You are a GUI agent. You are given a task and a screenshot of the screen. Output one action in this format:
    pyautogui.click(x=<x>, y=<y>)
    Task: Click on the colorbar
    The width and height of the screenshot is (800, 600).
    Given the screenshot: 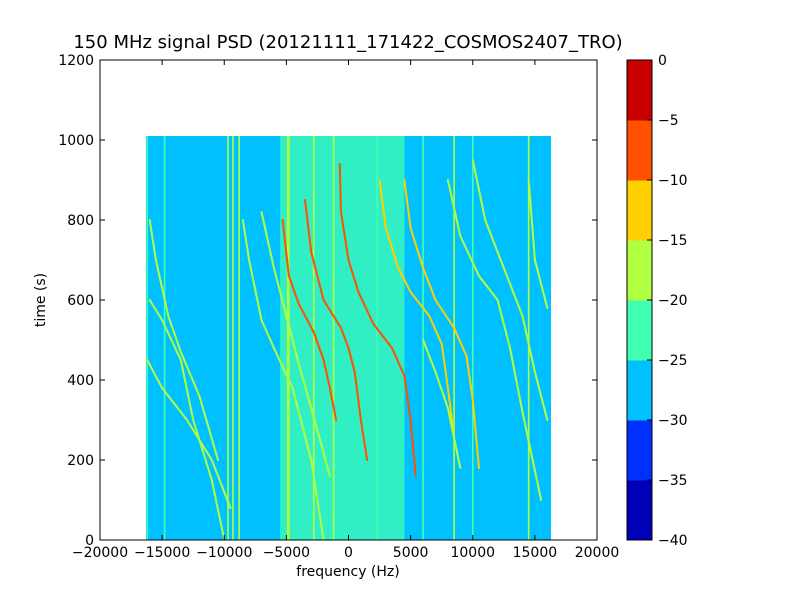 What is the action you would take?
    pyautogui.click(x=639, y=300)
    